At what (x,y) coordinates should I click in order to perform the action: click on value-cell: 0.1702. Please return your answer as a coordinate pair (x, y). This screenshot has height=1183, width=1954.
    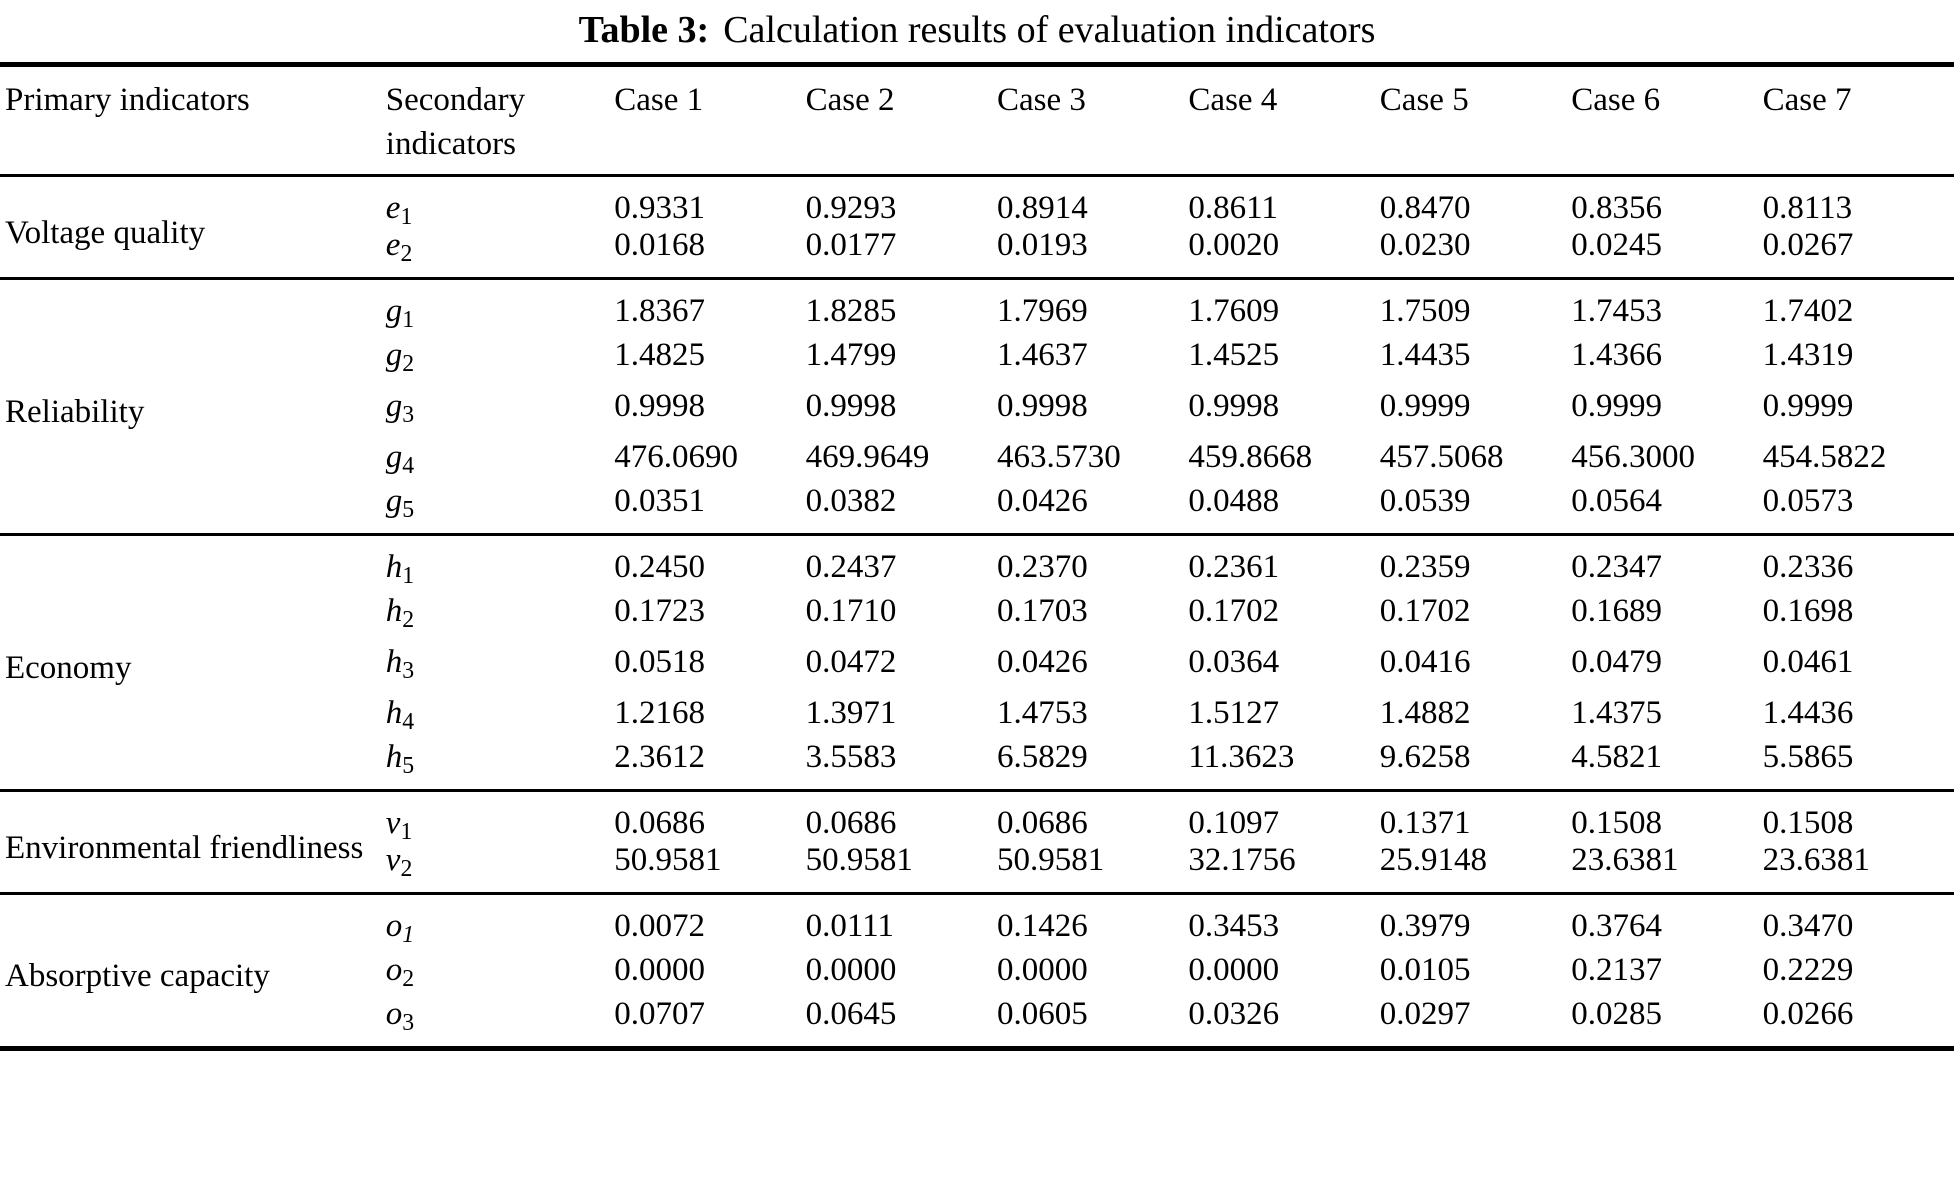
    Looking at the image, I should click on (1234, 611).